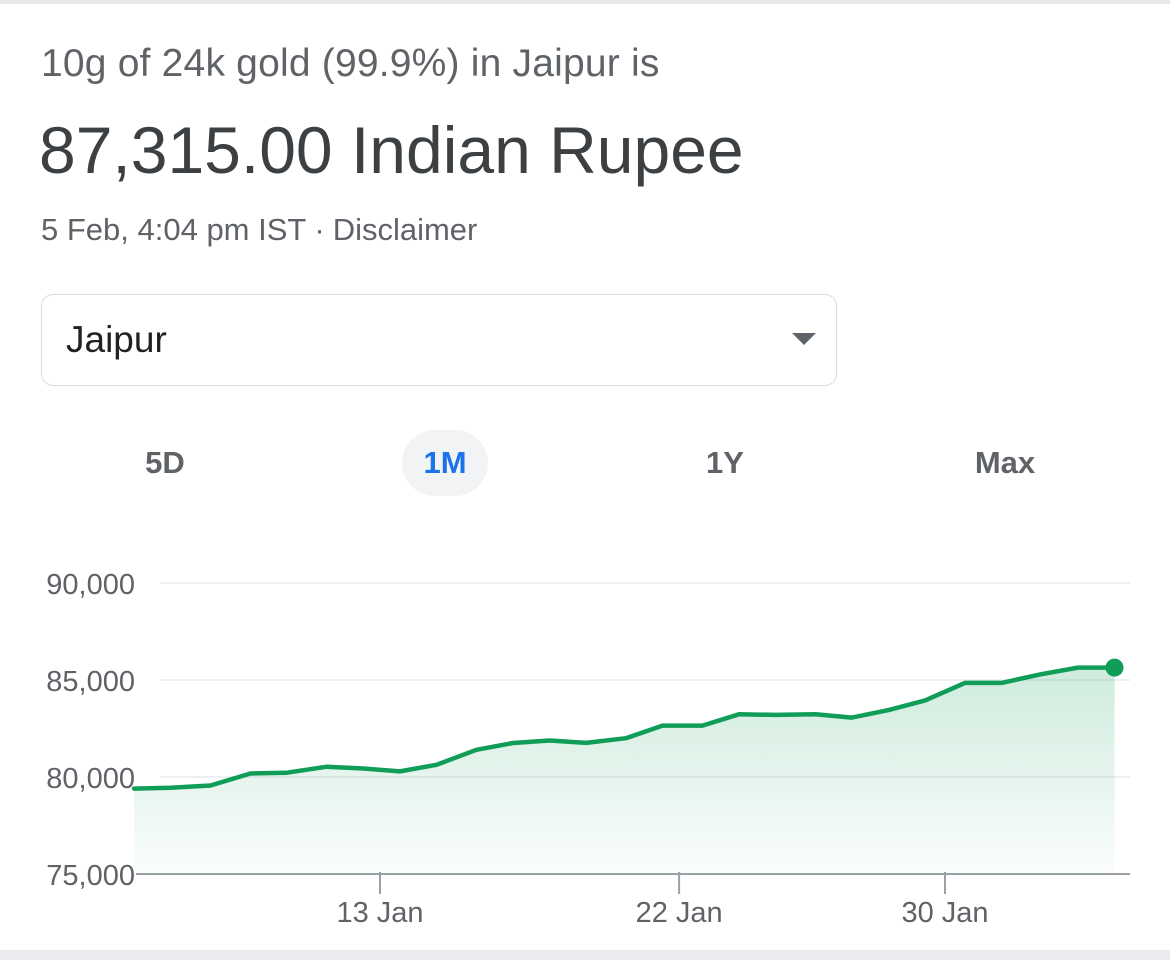  Describe the element at coordinates (90, 779) in the screenshot. I see `y-tick-label: 80,000` at that location.